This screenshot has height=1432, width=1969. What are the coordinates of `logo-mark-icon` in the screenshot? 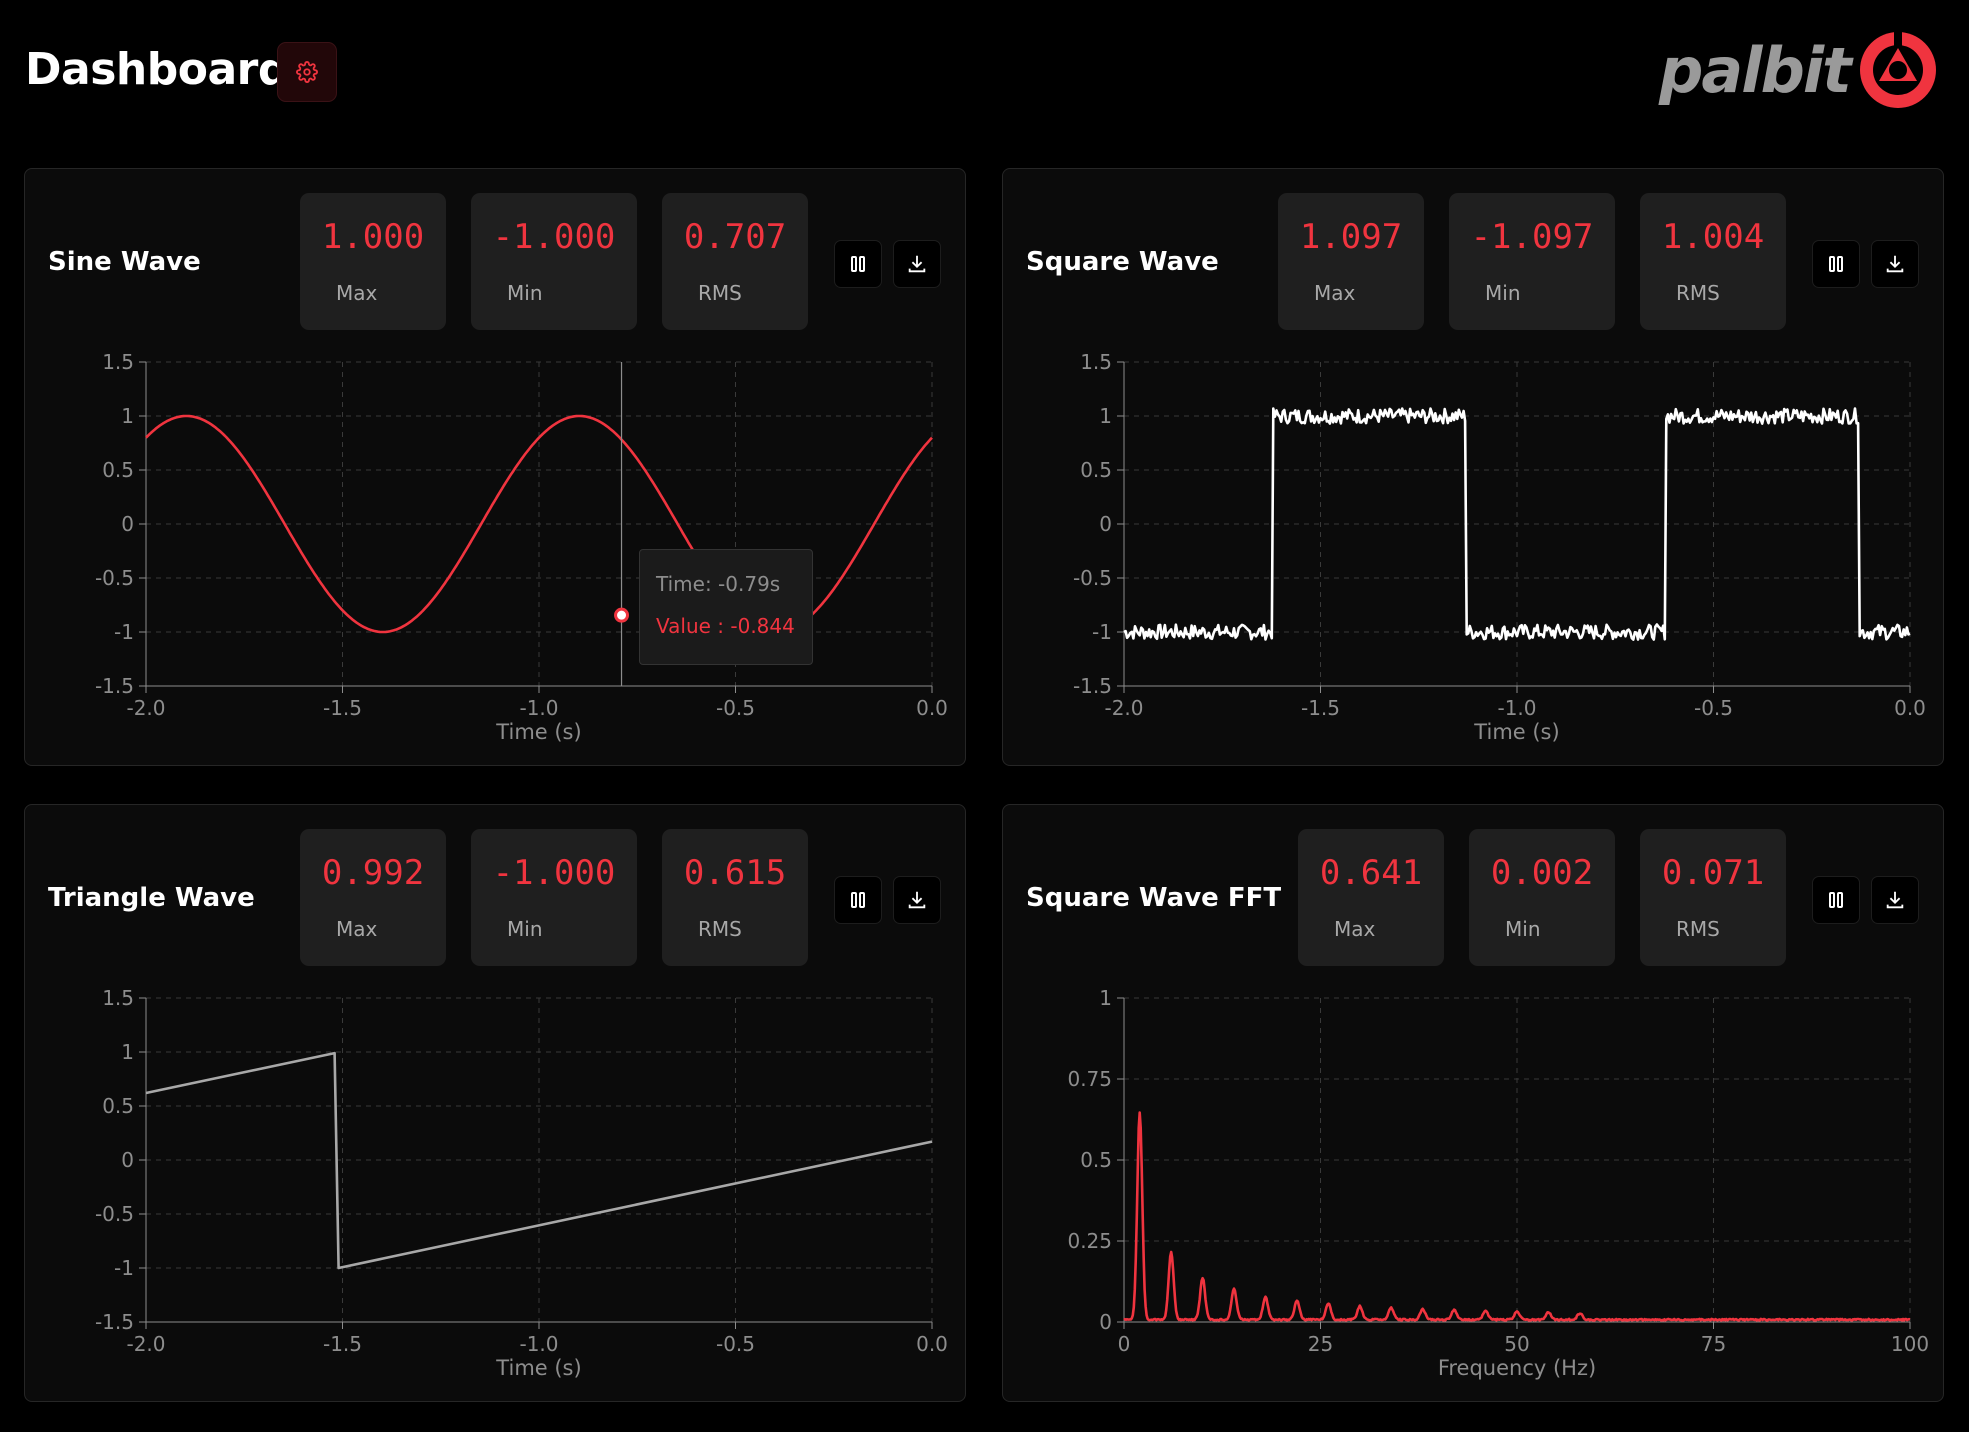 It's located at (1898, 69).